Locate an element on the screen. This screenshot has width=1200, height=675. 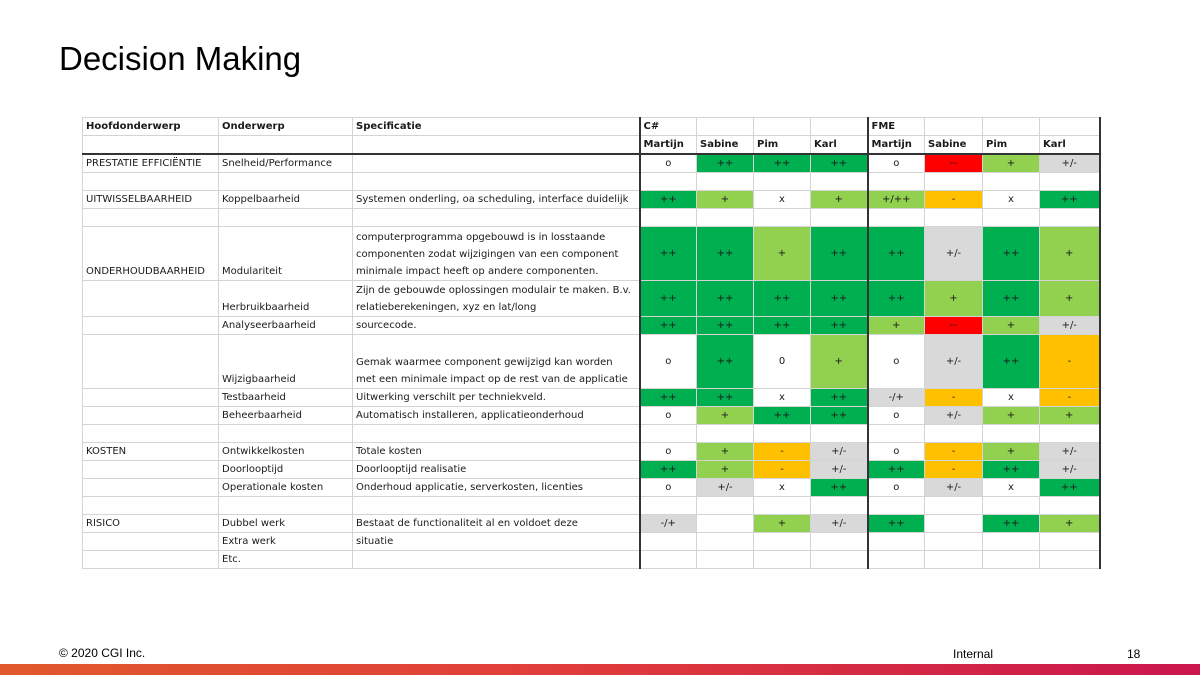
score-cell-csharp-pim is located at coordinates (782, 541).